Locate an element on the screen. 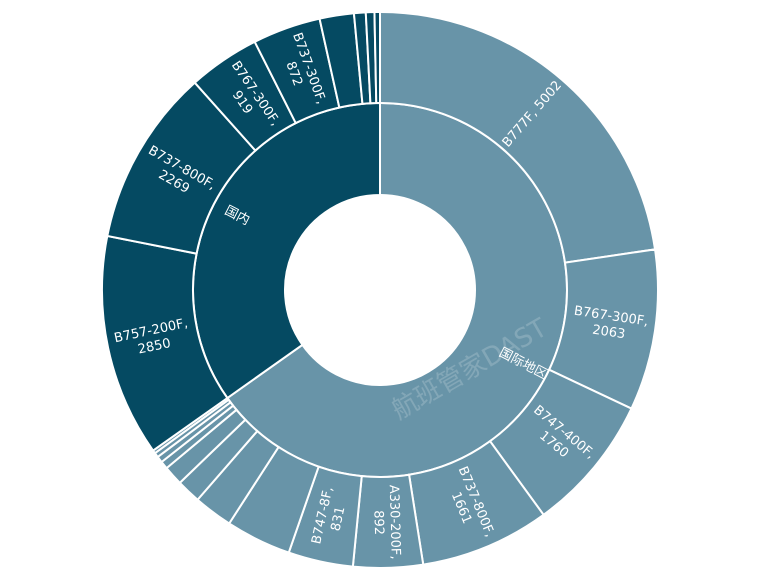 The image size is (762, 588). label-line: 2850 is located at coordinates (154, 347).